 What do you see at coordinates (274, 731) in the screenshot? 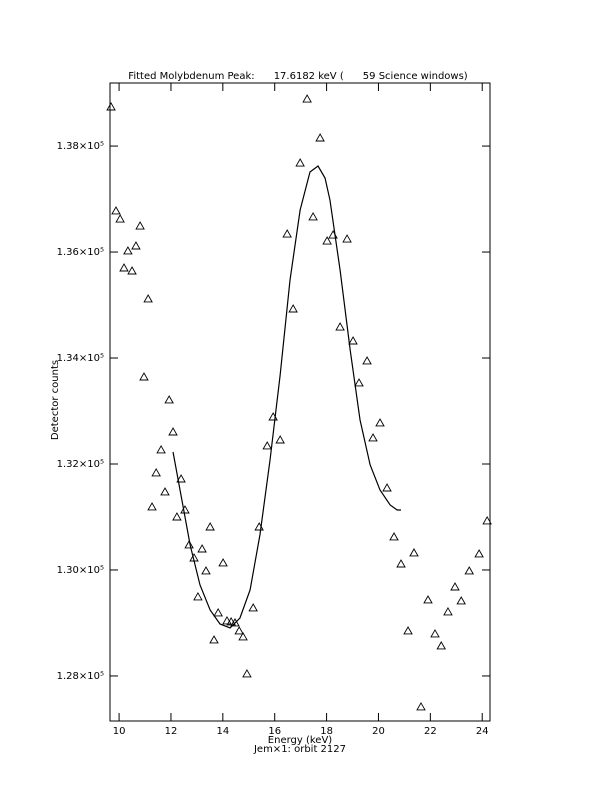
I see `x-tick-label: 16` at bounding box center [274, 731].